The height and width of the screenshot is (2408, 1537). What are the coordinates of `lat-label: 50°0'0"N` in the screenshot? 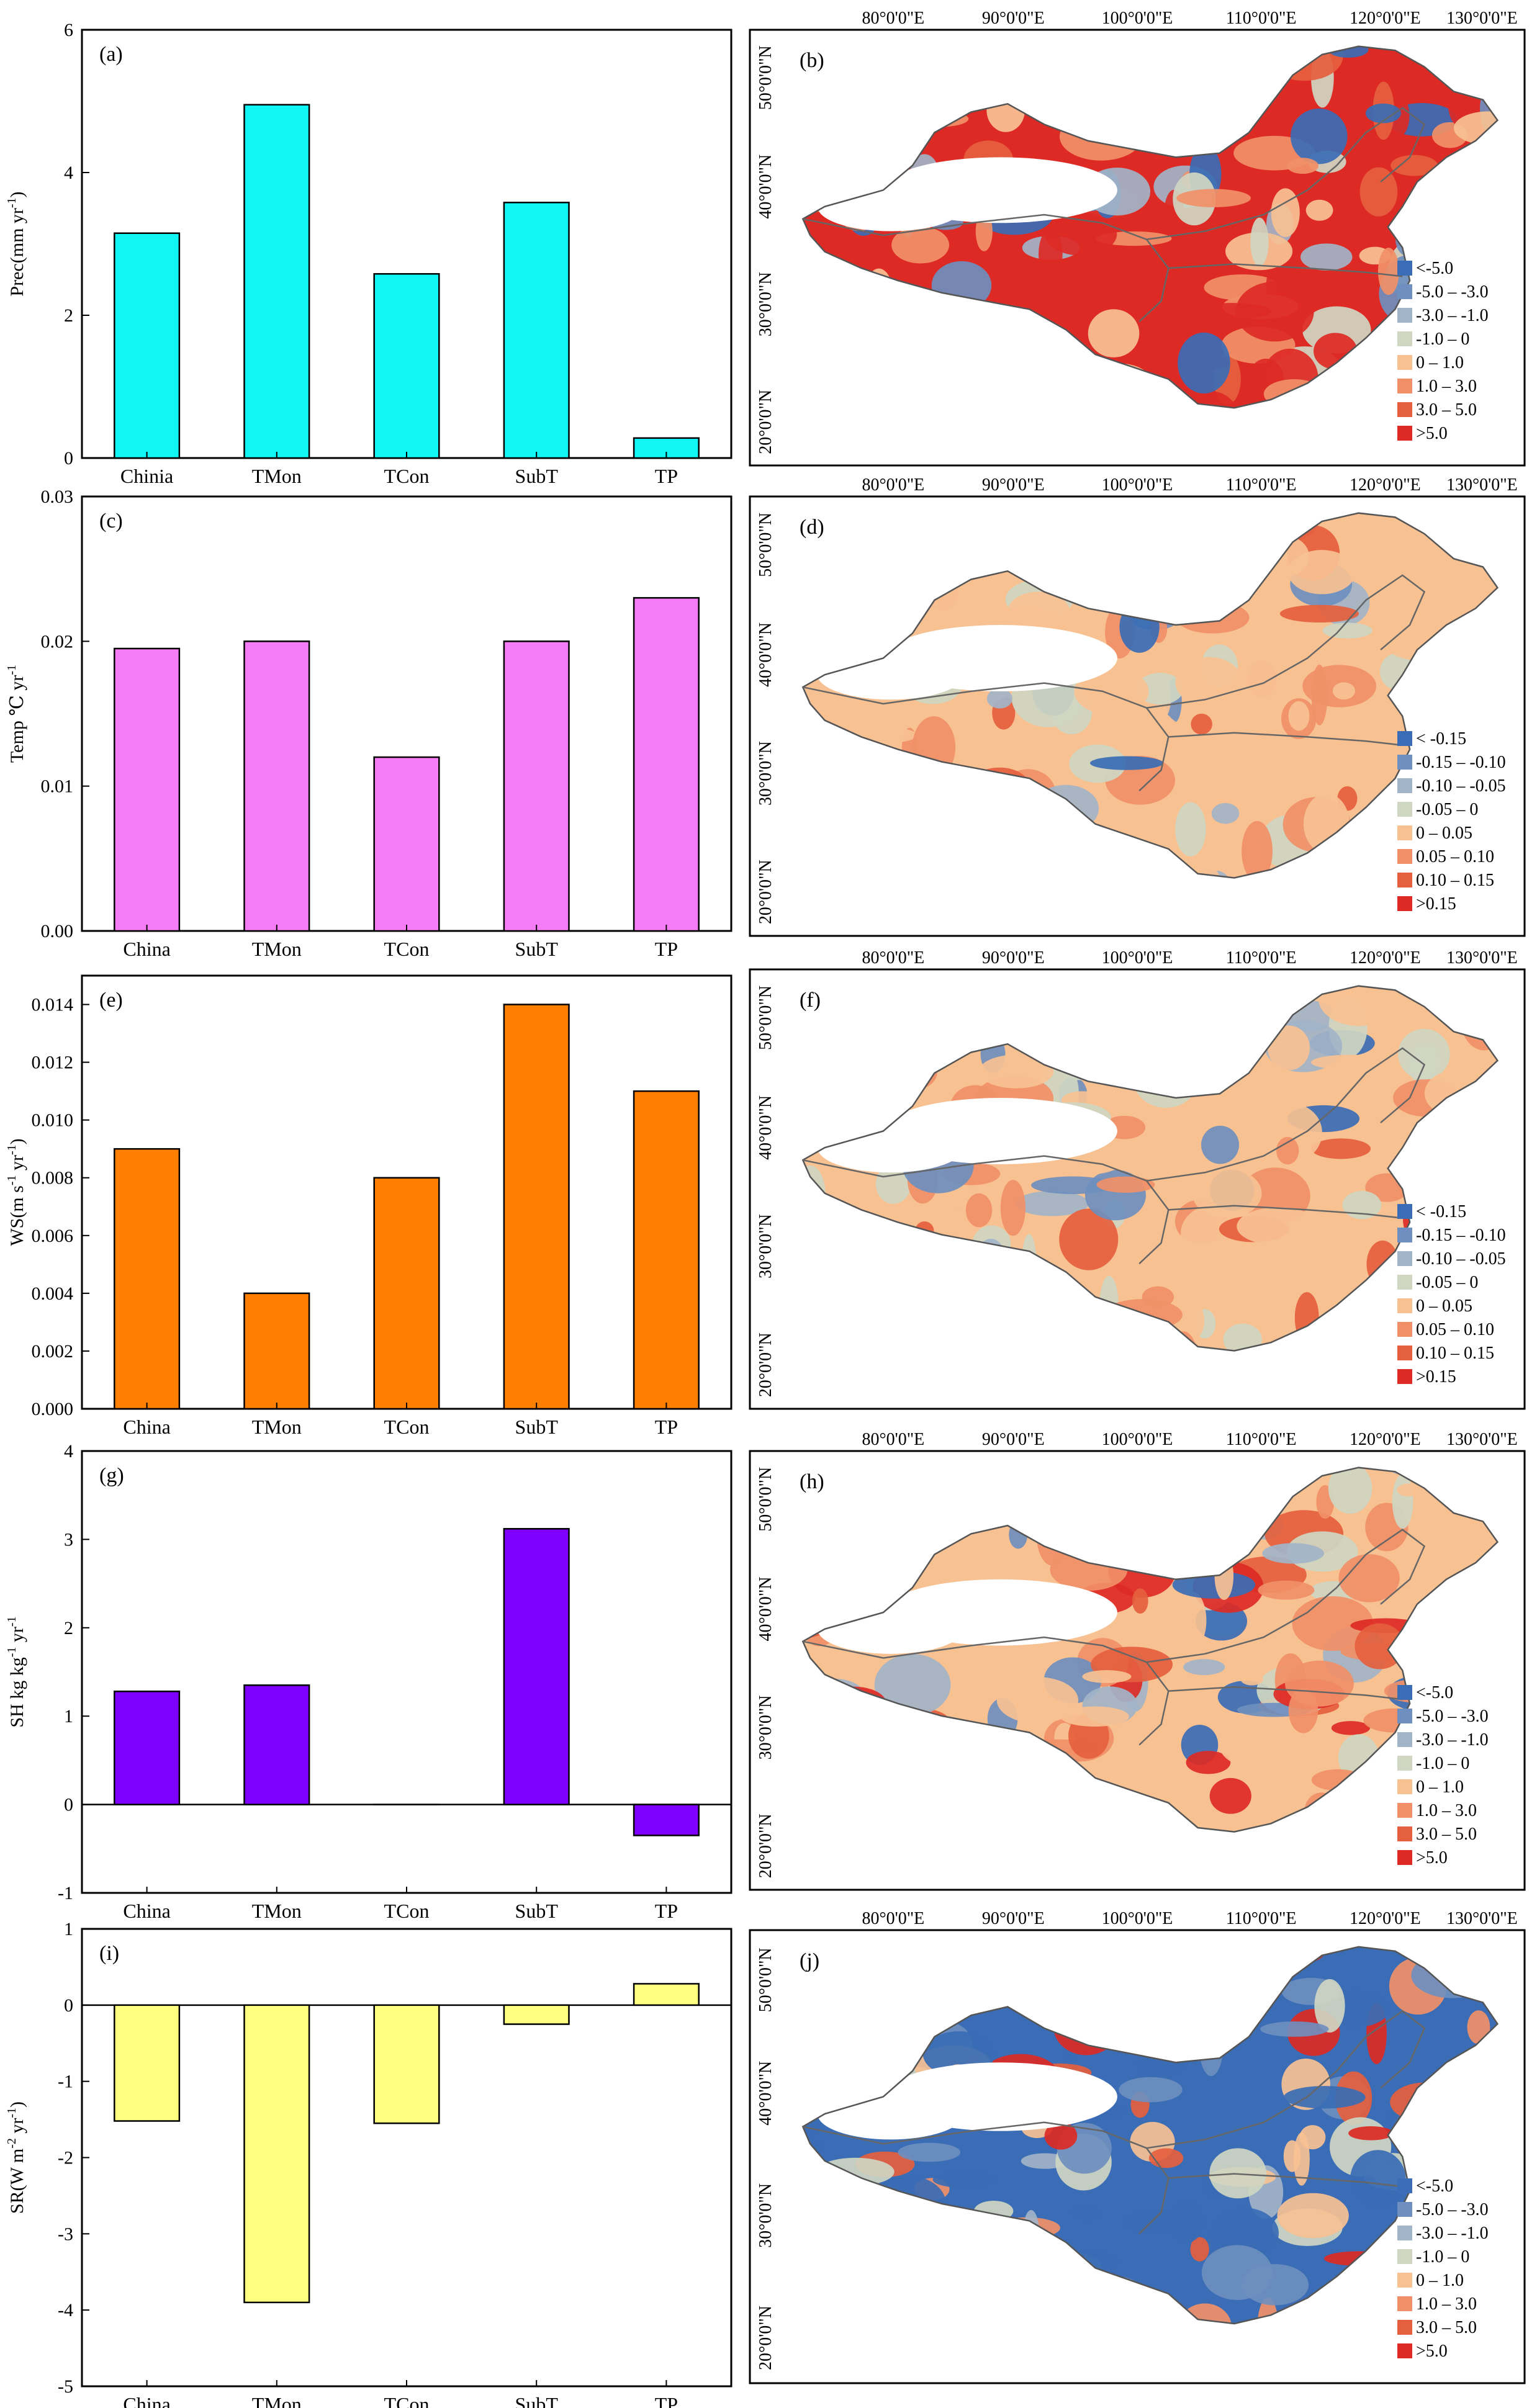 It's located at (765, 545).